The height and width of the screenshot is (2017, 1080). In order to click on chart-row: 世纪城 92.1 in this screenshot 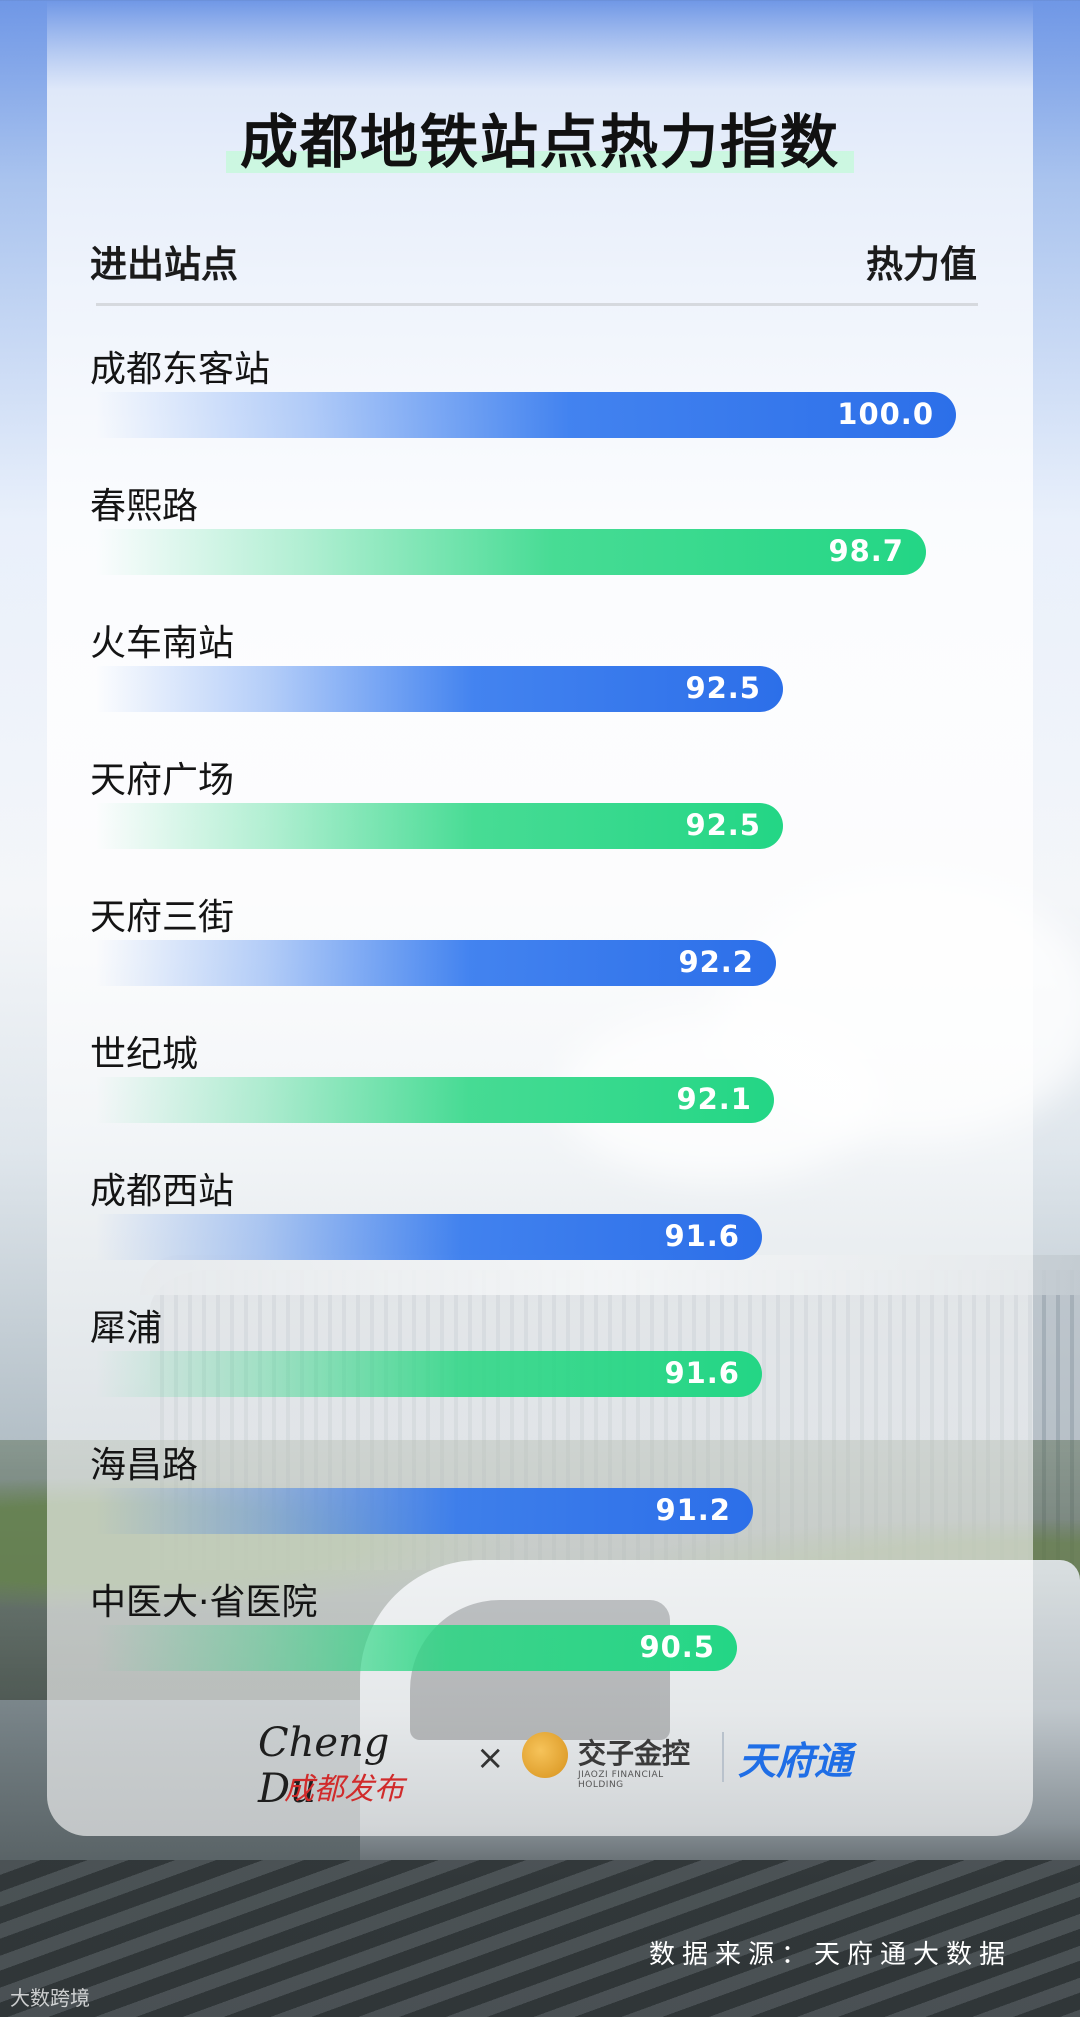, I will do `click(540, 1090)`.